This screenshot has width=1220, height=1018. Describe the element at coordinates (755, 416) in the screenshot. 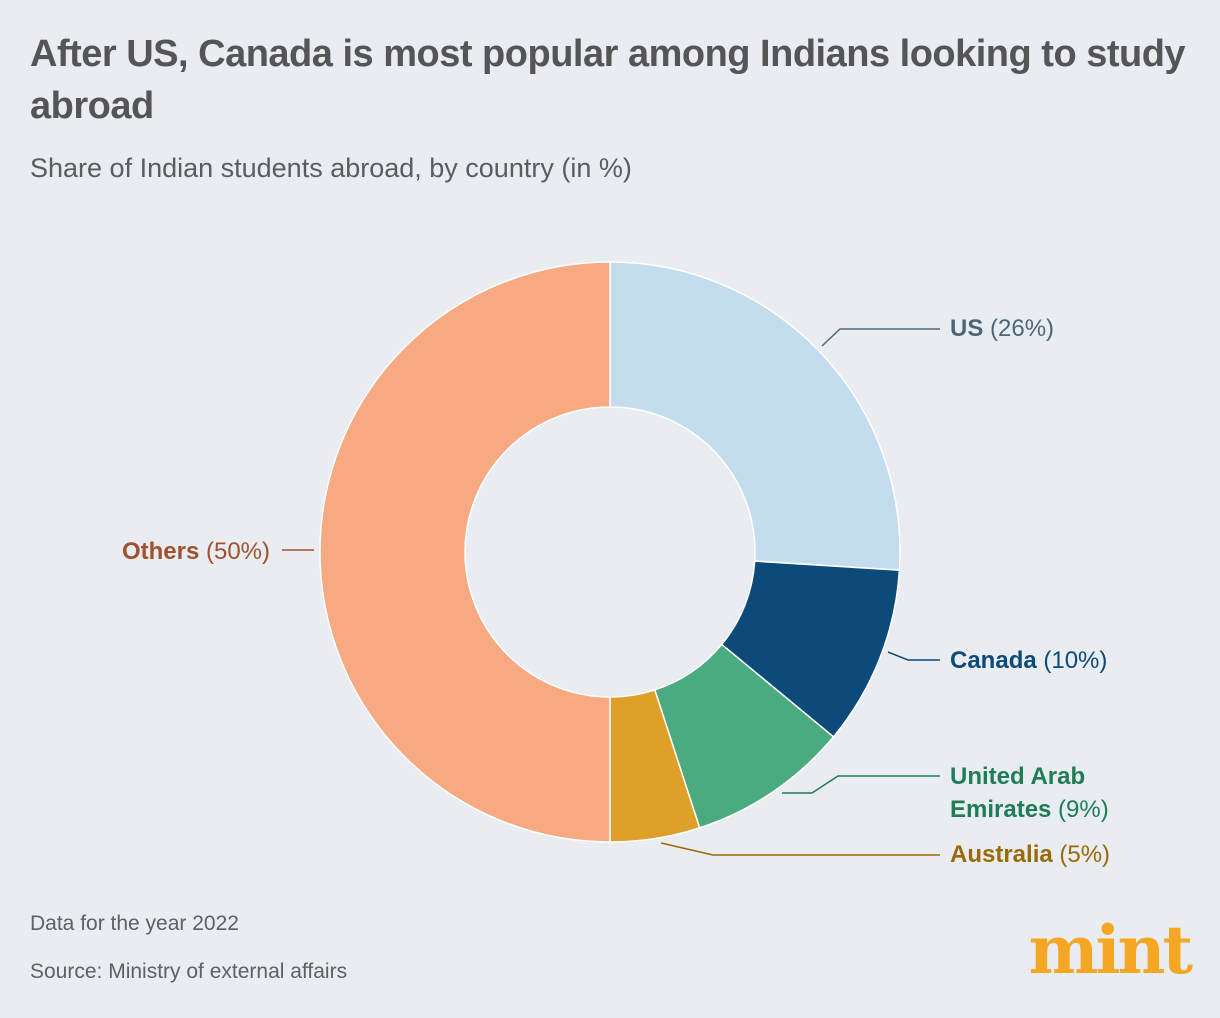

I see `slice-us` at that location.